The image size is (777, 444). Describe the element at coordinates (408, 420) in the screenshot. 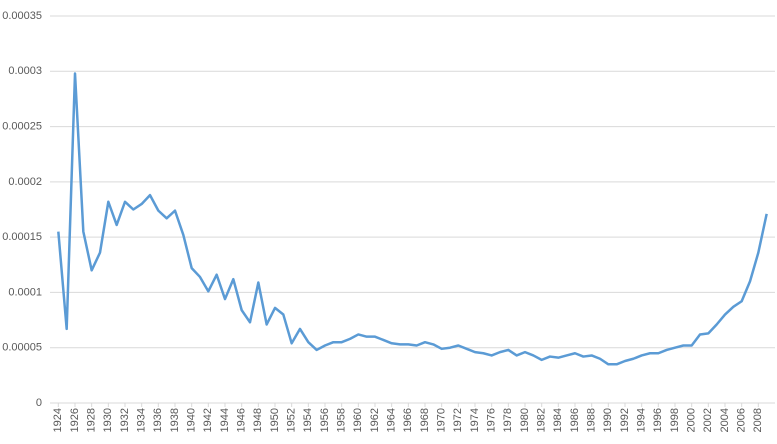

I see `x-tick-label: 1966` at that location.